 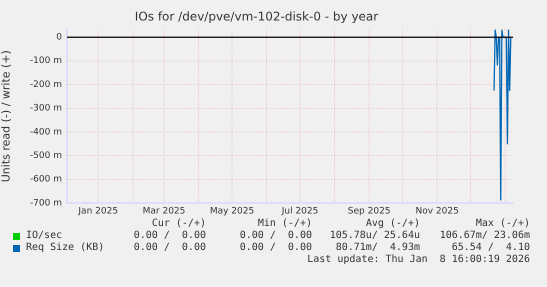 What do you see at coordinates (179, 223) in the screenshot?
I see `text: Cur (-/+)` at bounding box center [179, 223].